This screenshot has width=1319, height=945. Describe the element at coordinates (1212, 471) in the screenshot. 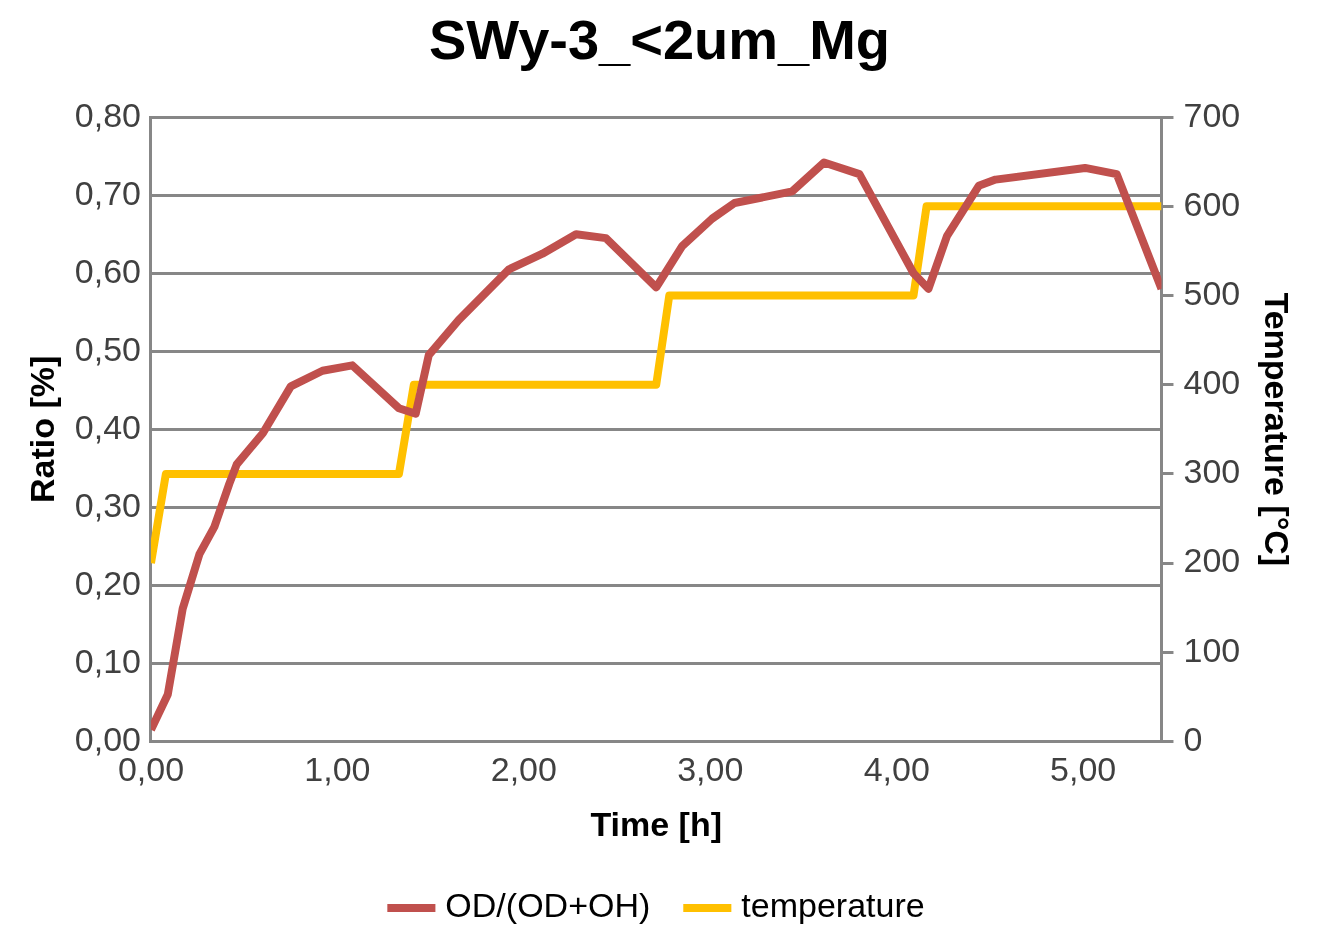

I see `y2-tick-label: 300` at that location.